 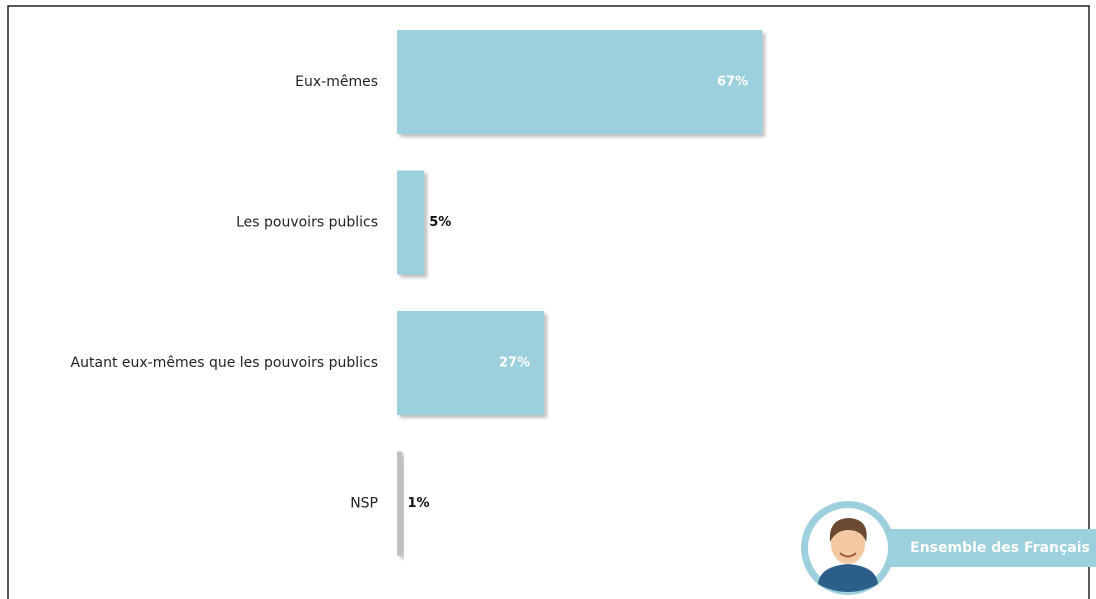 I want to click on value-label: 67%, so click(x=732, y=82).